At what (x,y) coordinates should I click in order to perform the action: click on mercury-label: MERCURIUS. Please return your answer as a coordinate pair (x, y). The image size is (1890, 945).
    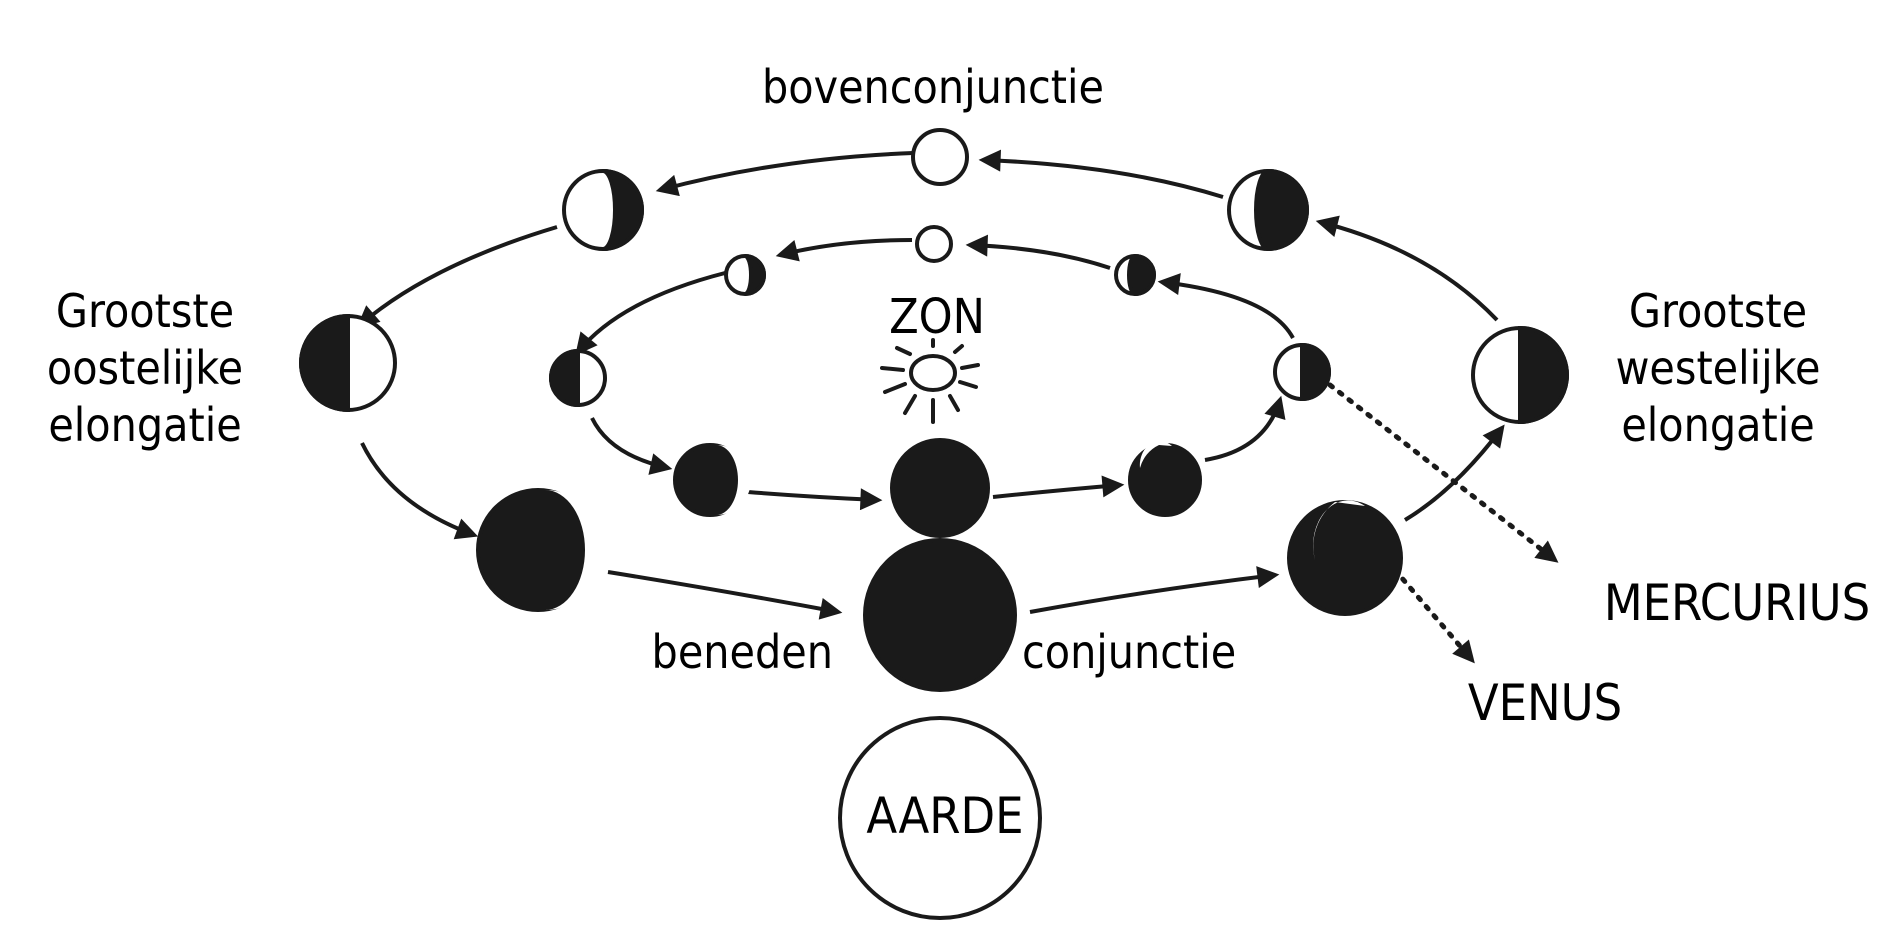
    Looking at the image, I should click on (1737, 603).